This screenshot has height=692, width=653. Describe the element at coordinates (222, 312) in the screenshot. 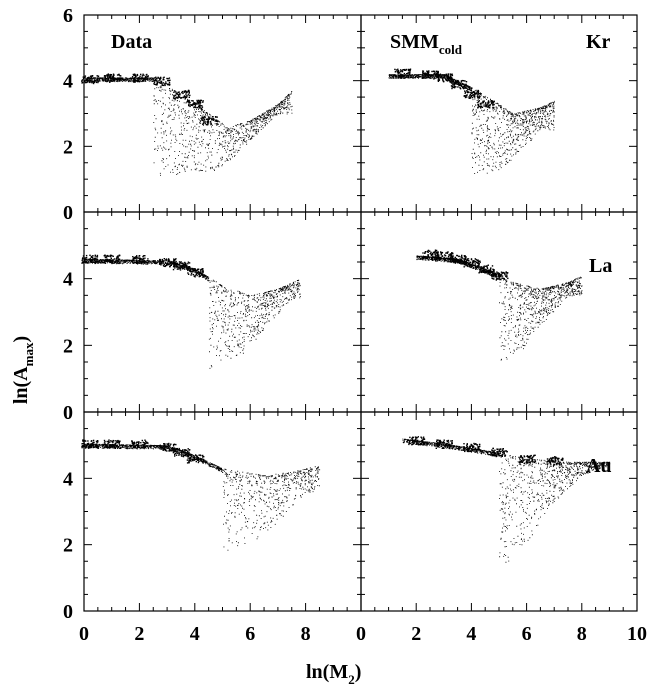

I see `panel-ticks` at that location.